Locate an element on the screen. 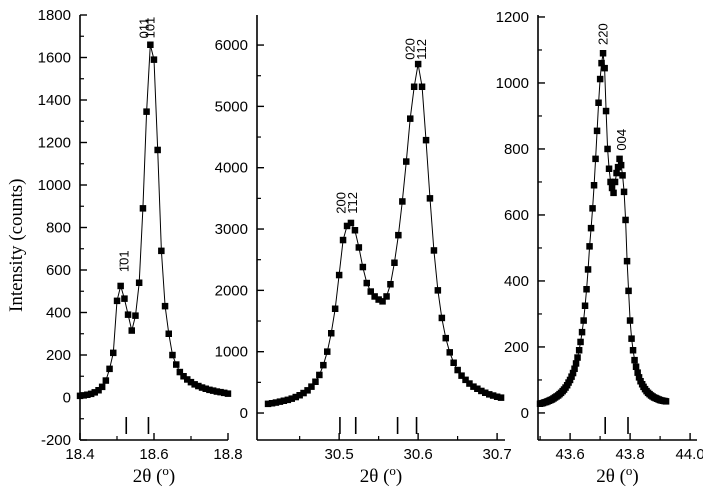  y-tick-label: 1800 is located at coordinates (54, 15).